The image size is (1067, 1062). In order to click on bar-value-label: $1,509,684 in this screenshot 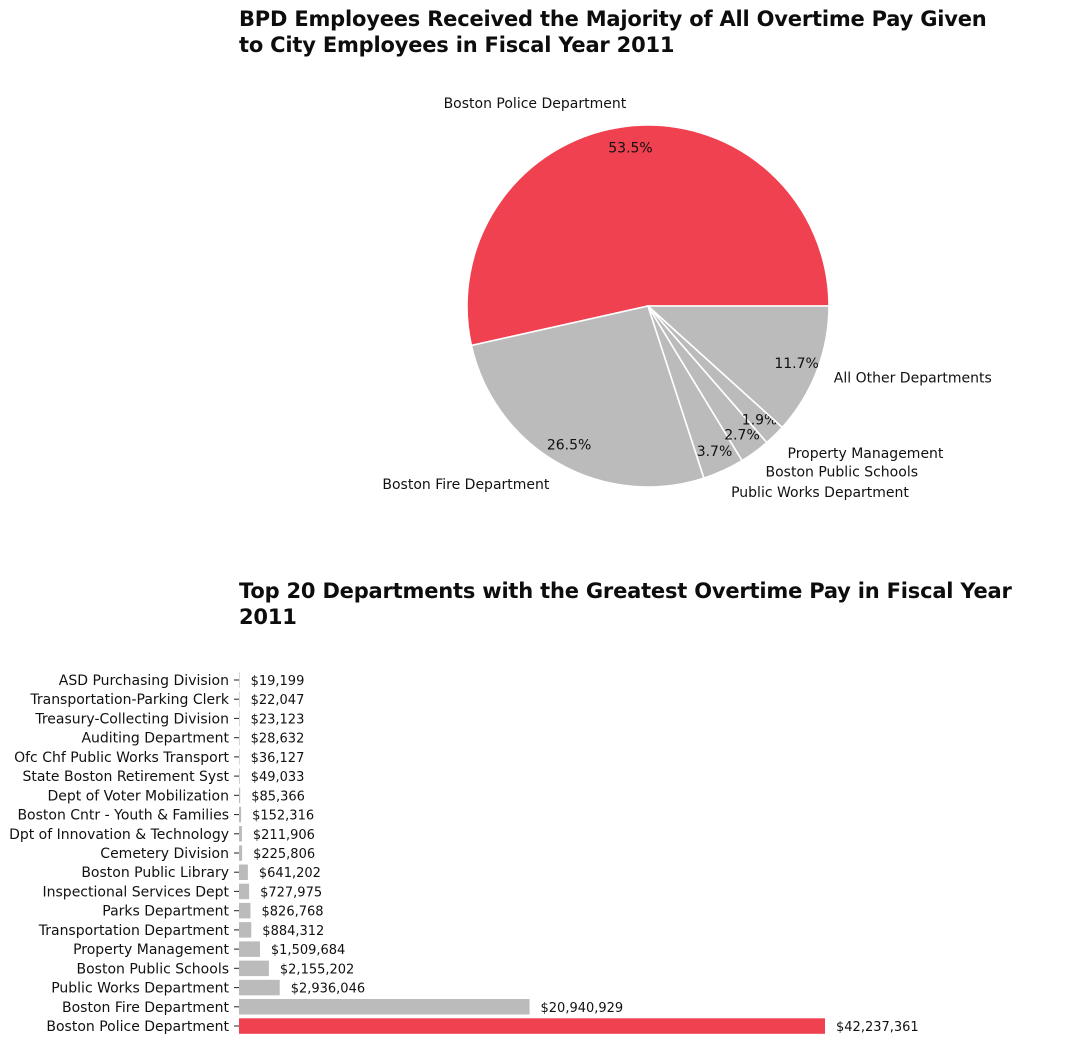, I will do `click(308, 950)`.